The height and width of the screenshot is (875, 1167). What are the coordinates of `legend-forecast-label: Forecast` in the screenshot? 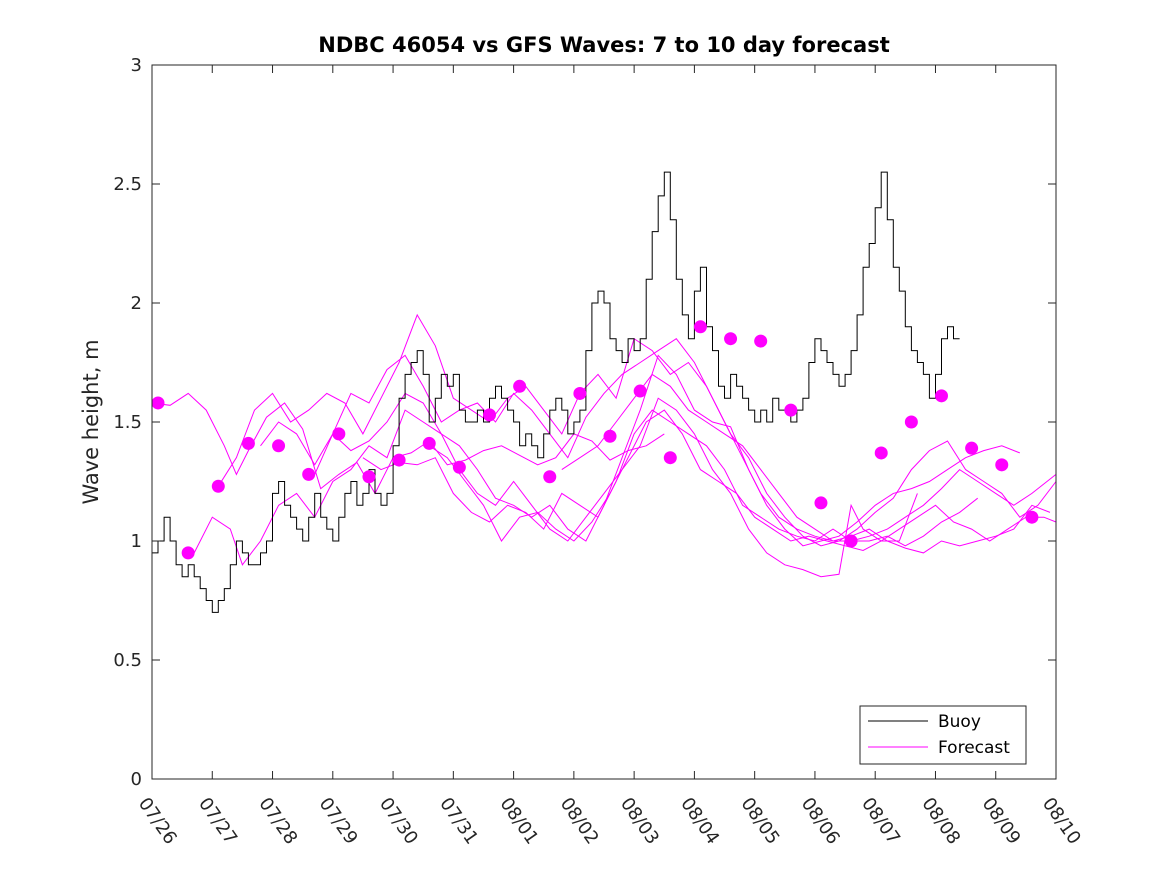 It's located at (974, 748).